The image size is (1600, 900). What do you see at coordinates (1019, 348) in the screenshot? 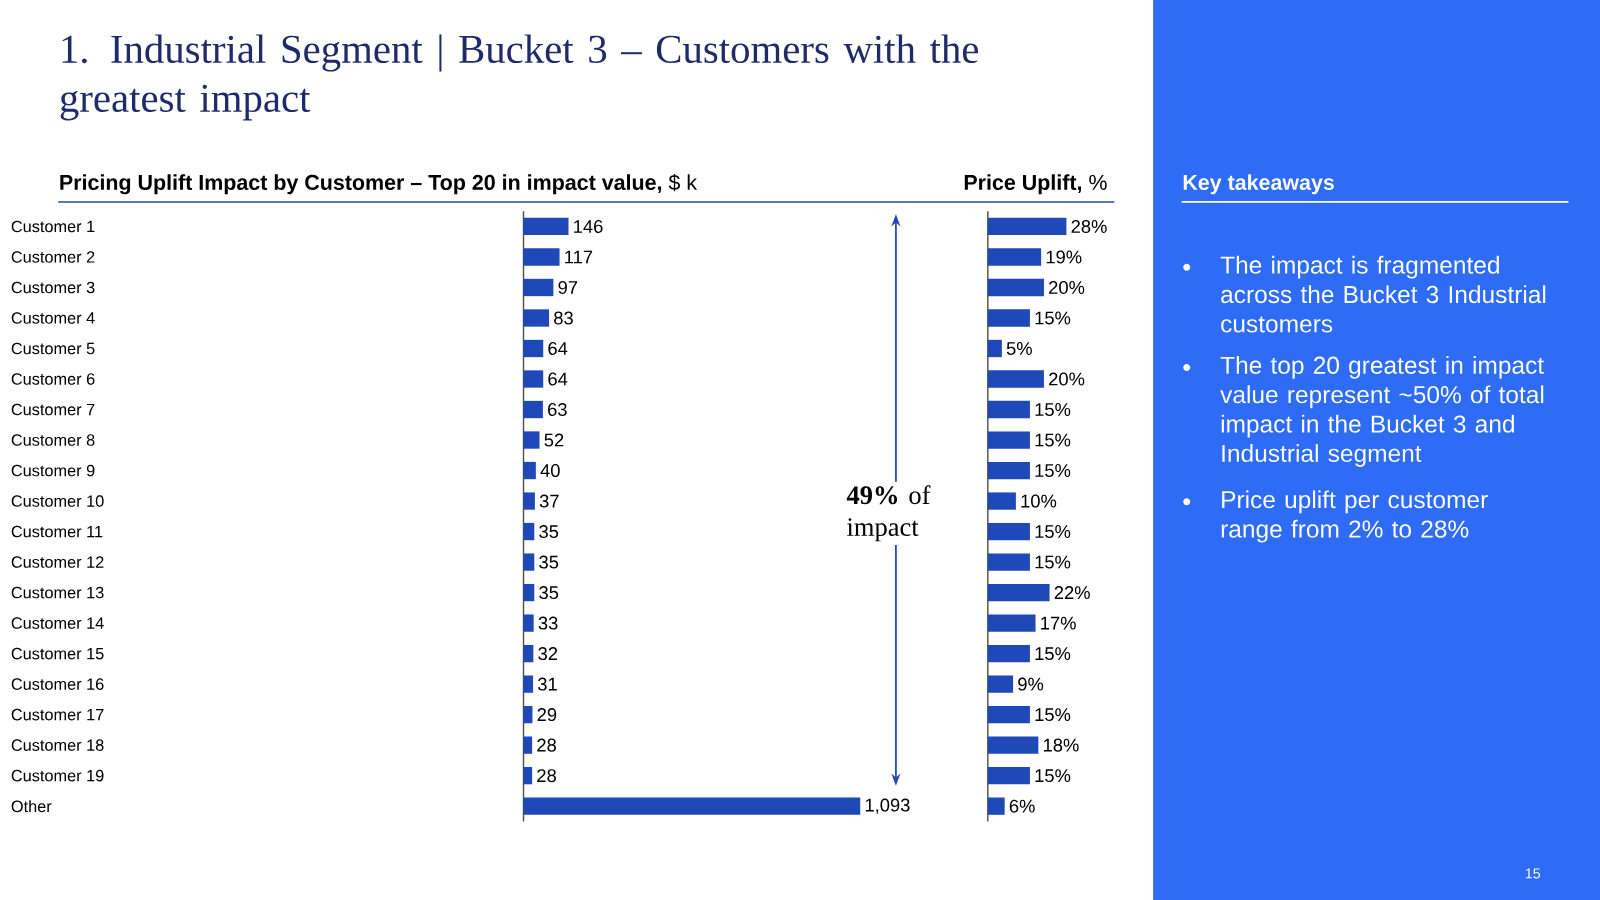
I see `data-label: 5%` at bounding box center [1019, 348].